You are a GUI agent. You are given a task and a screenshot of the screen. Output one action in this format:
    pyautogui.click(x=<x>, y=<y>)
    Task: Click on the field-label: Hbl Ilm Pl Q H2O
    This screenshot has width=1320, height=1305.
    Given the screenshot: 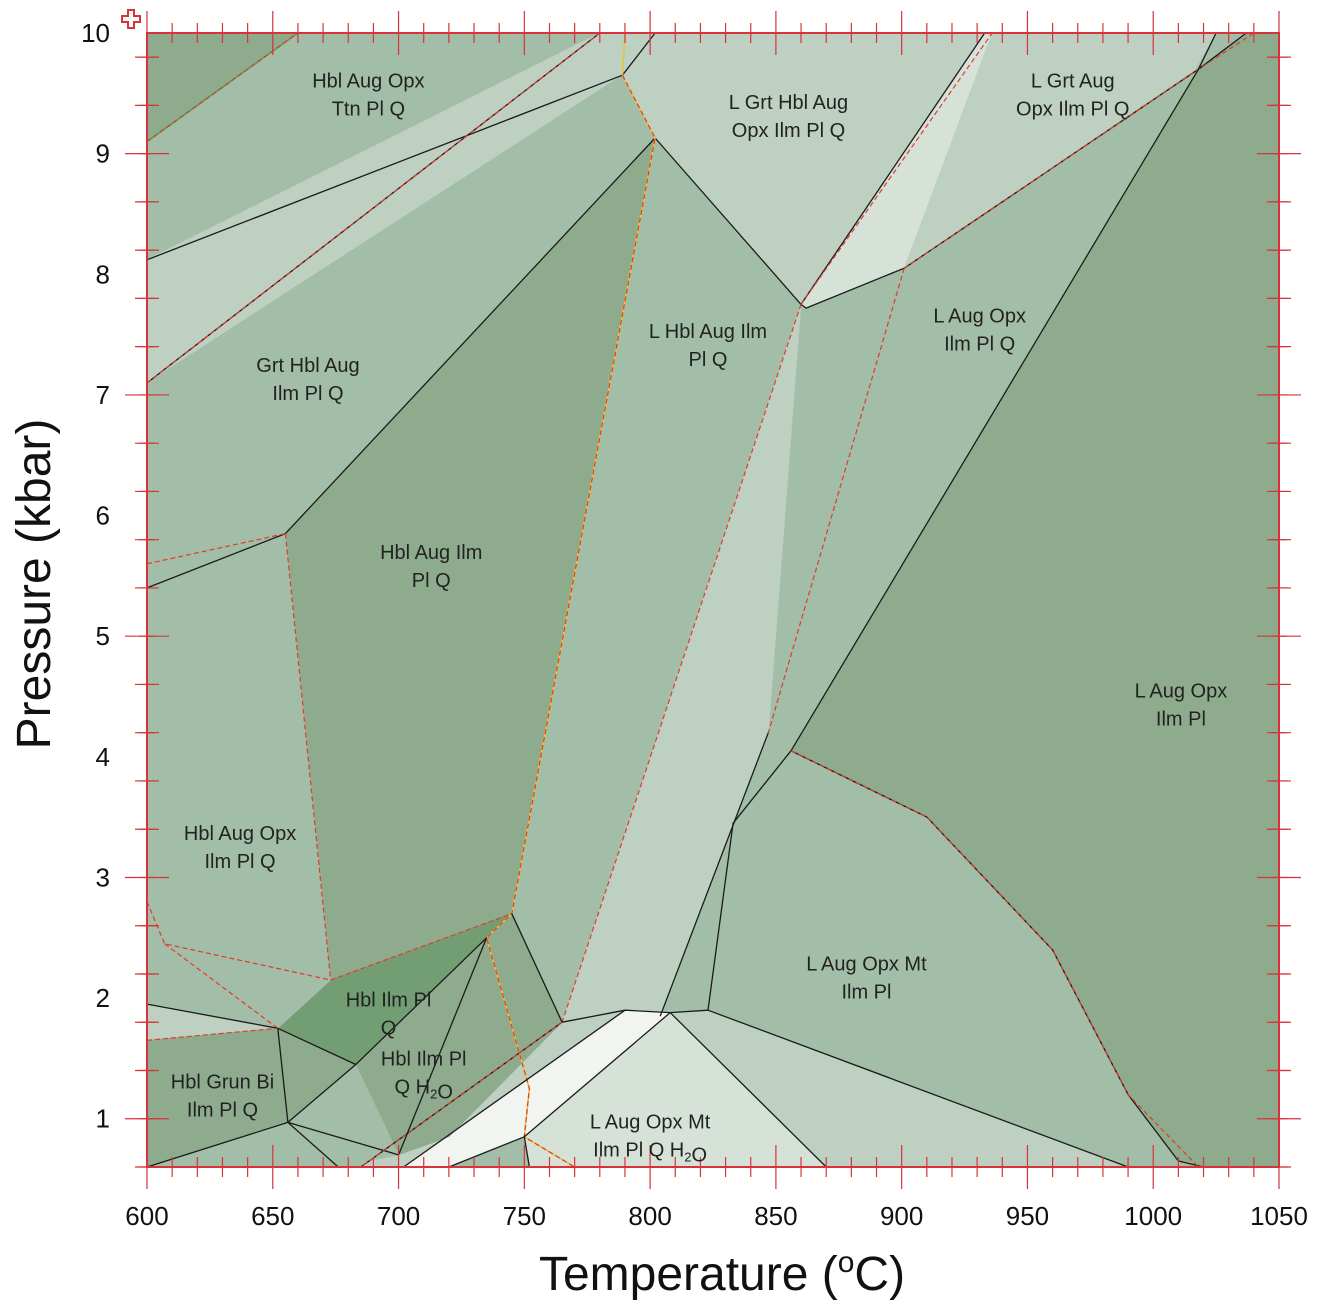 What is the action you would take?
    pyautogui.click(x=424, y=1076)
    